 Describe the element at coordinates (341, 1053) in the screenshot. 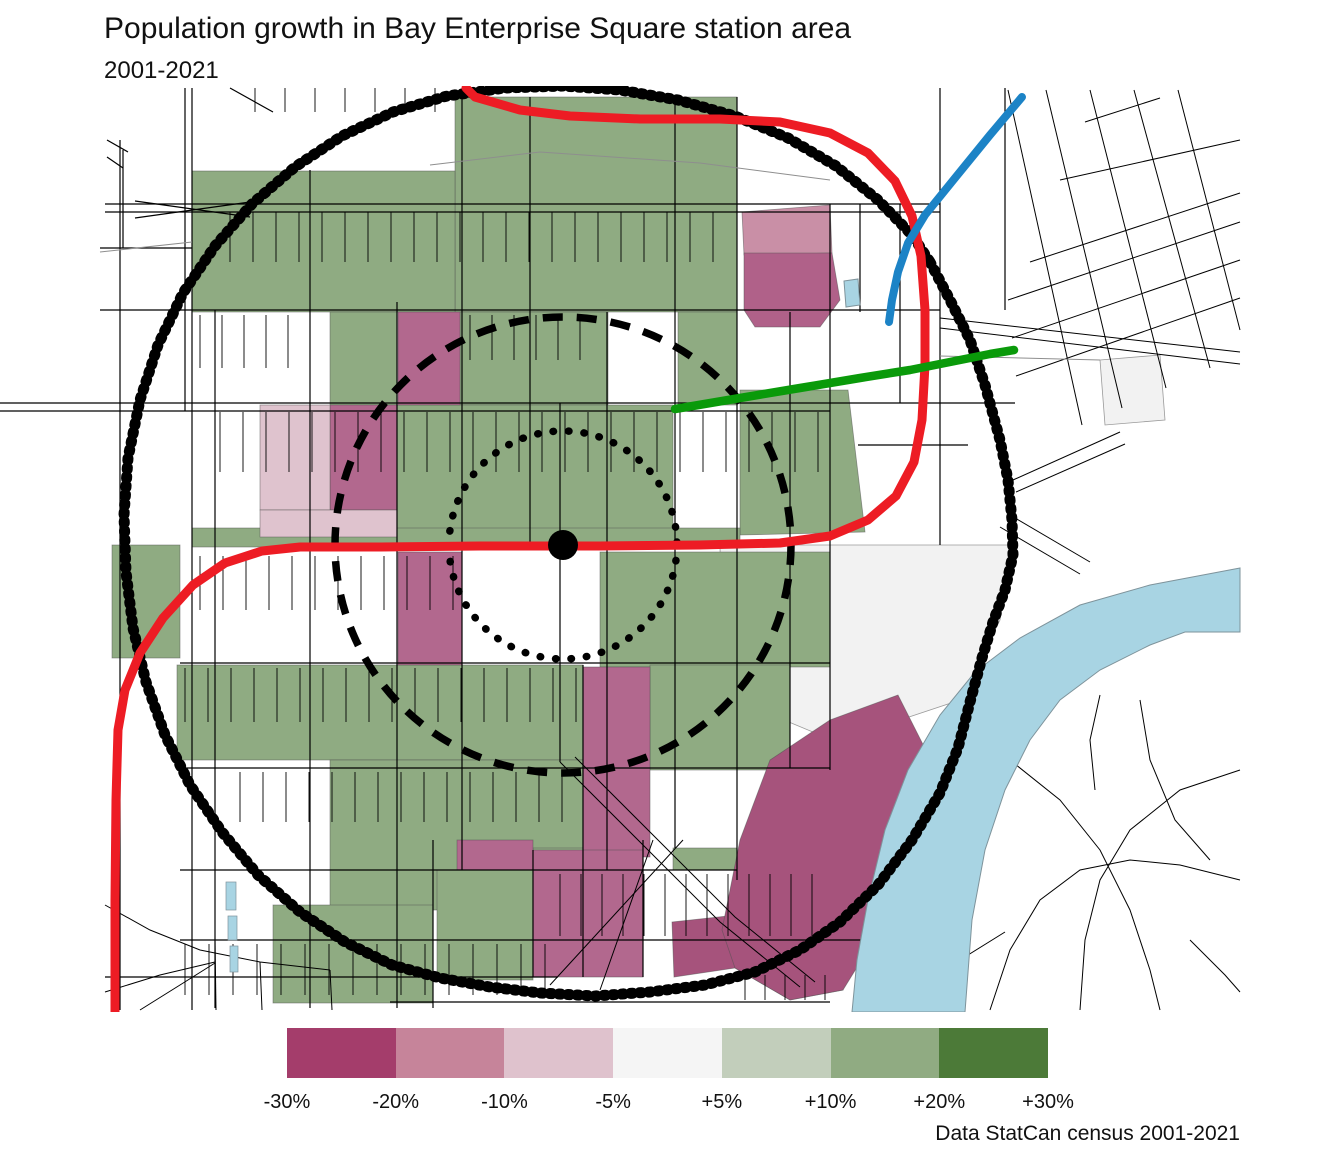

I see `legend-swatch-bin--30--20` at that location.